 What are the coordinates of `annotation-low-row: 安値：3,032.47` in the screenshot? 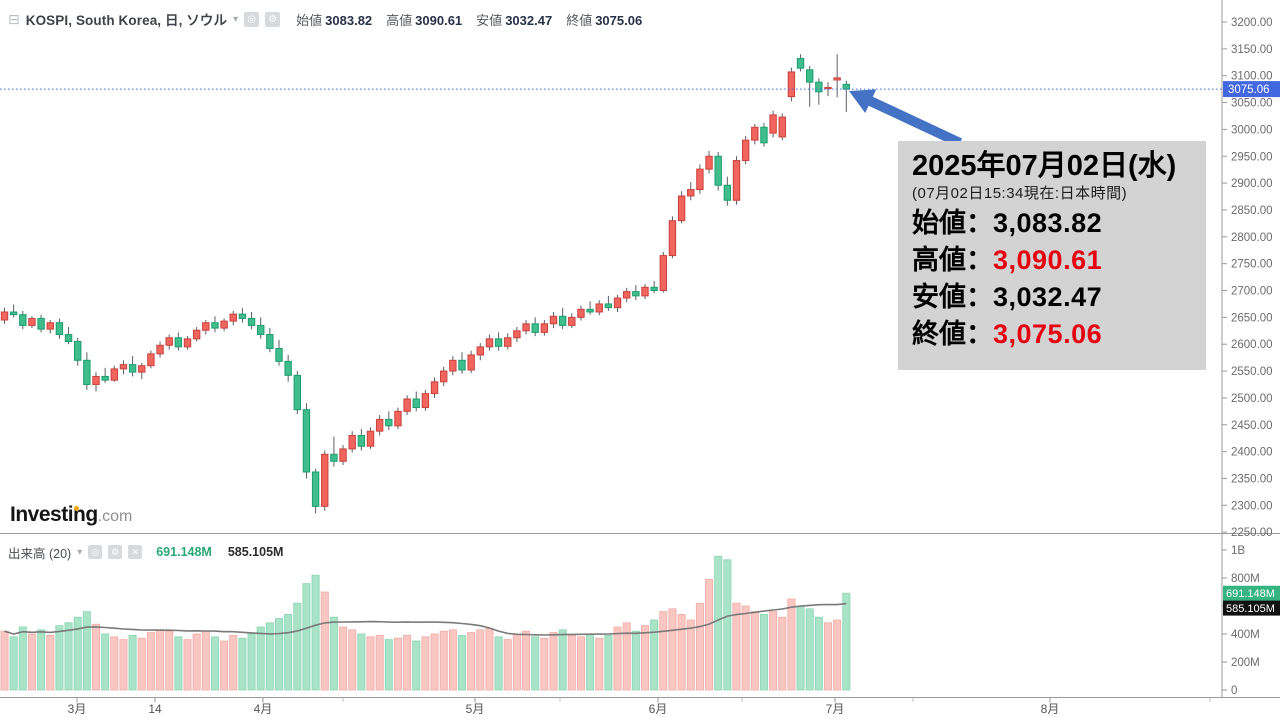 It's located at (1007, 297).